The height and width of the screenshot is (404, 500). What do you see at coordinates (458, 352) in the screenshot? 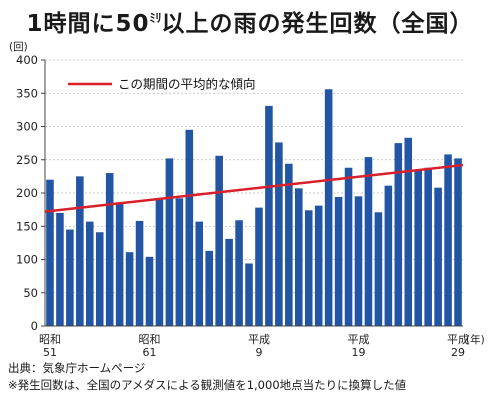
I see `x-tick-label-year: 29` at bounding box center [458, 352].